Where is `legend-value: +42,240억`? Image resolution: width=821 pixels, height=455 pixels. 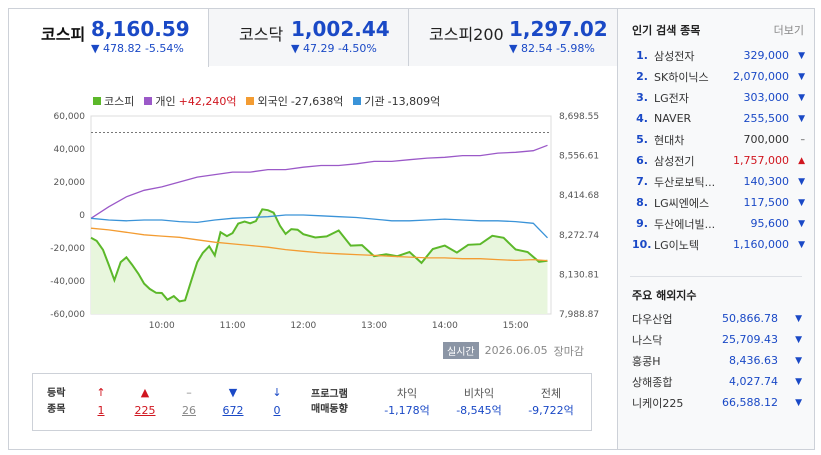
legend-value: +42,240억 is located at coordinates (207, 101).